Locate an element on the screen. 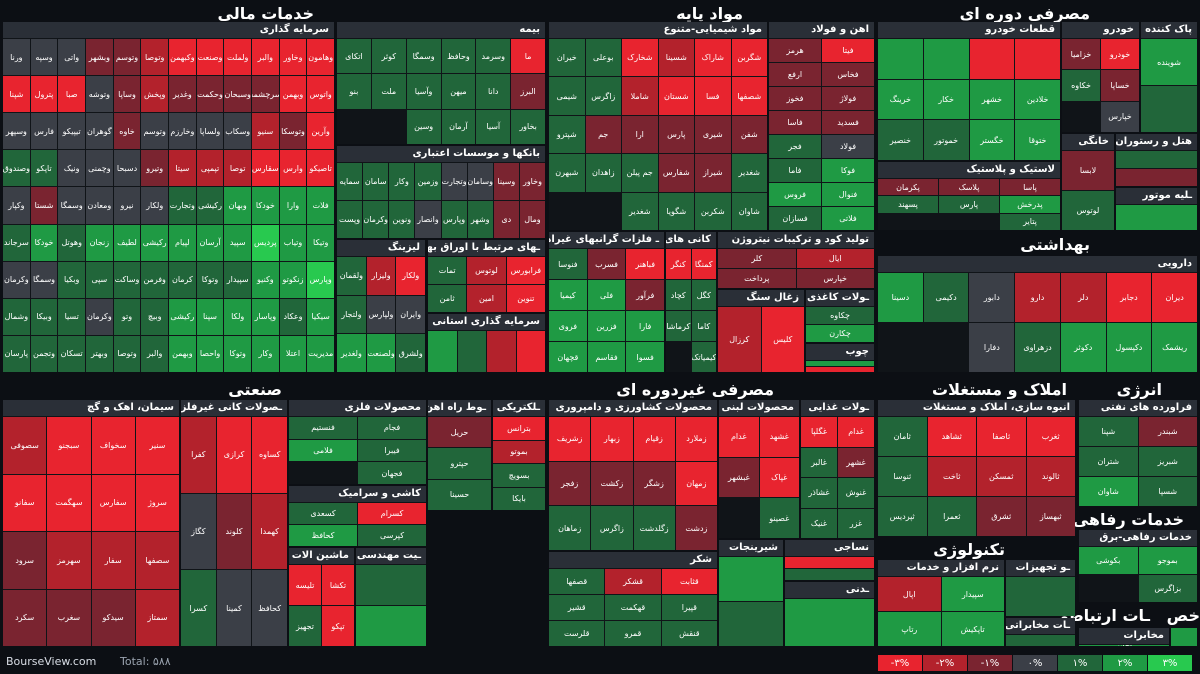 This screenshot has height=674, width=1200. stock-tile: غبشهر is located at coordinates (739, 477).